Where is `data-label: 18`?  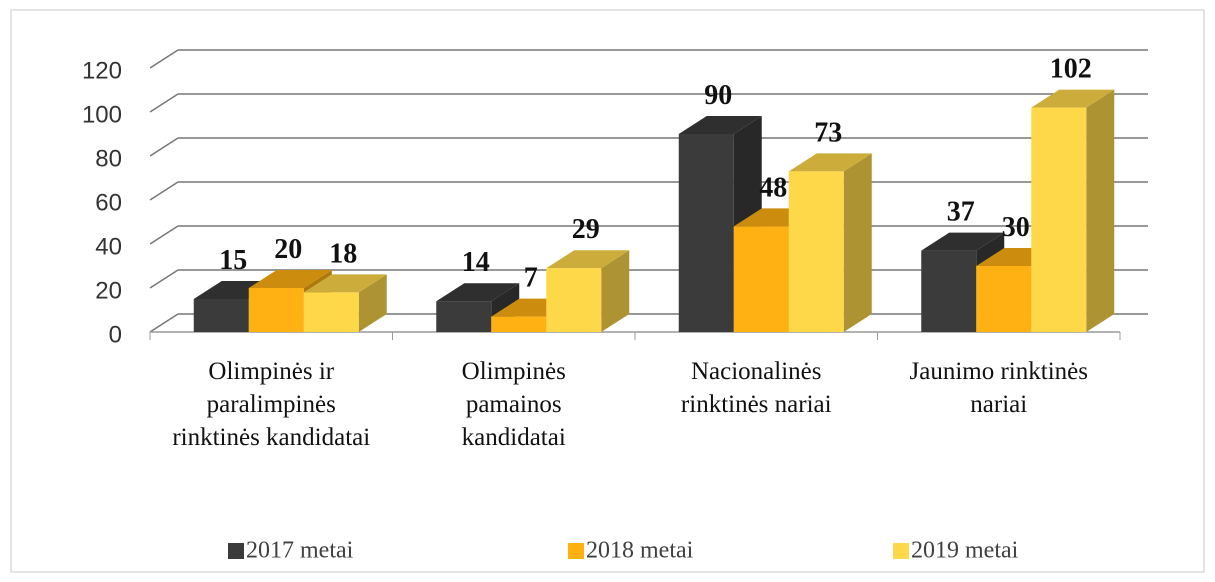
data-label: 18 is located at coordinates (343, 253).